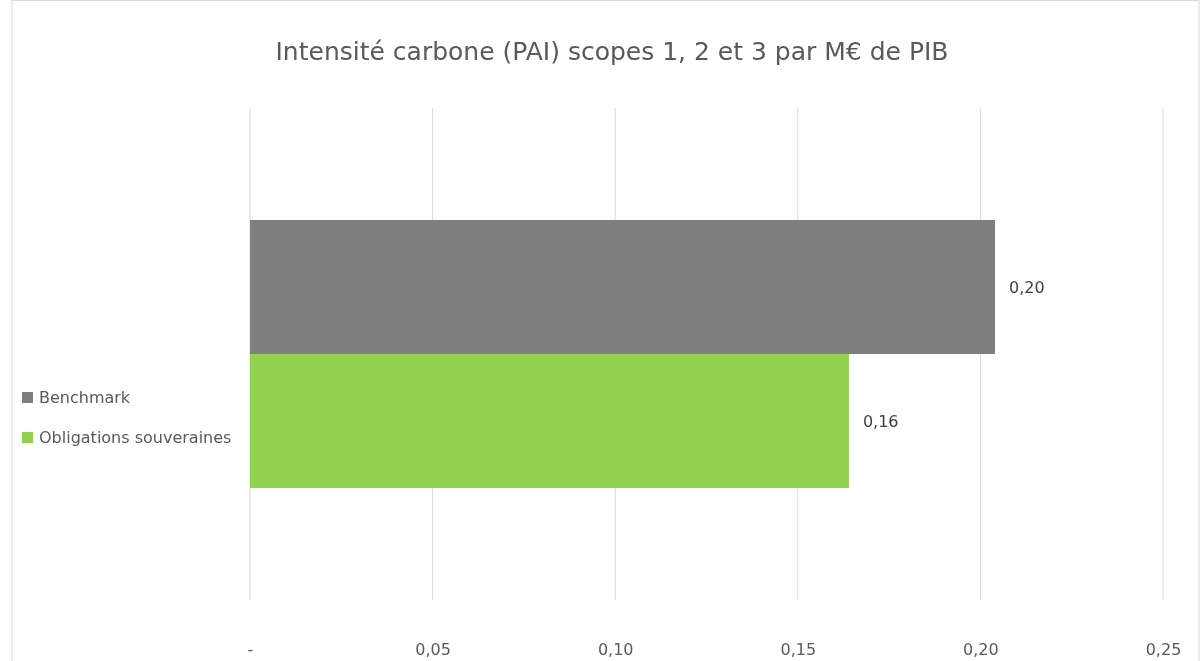  Describe the element at coordinates (135, 437) in the screenshot. I see `legend-label: Obligations souveraines` at that location.